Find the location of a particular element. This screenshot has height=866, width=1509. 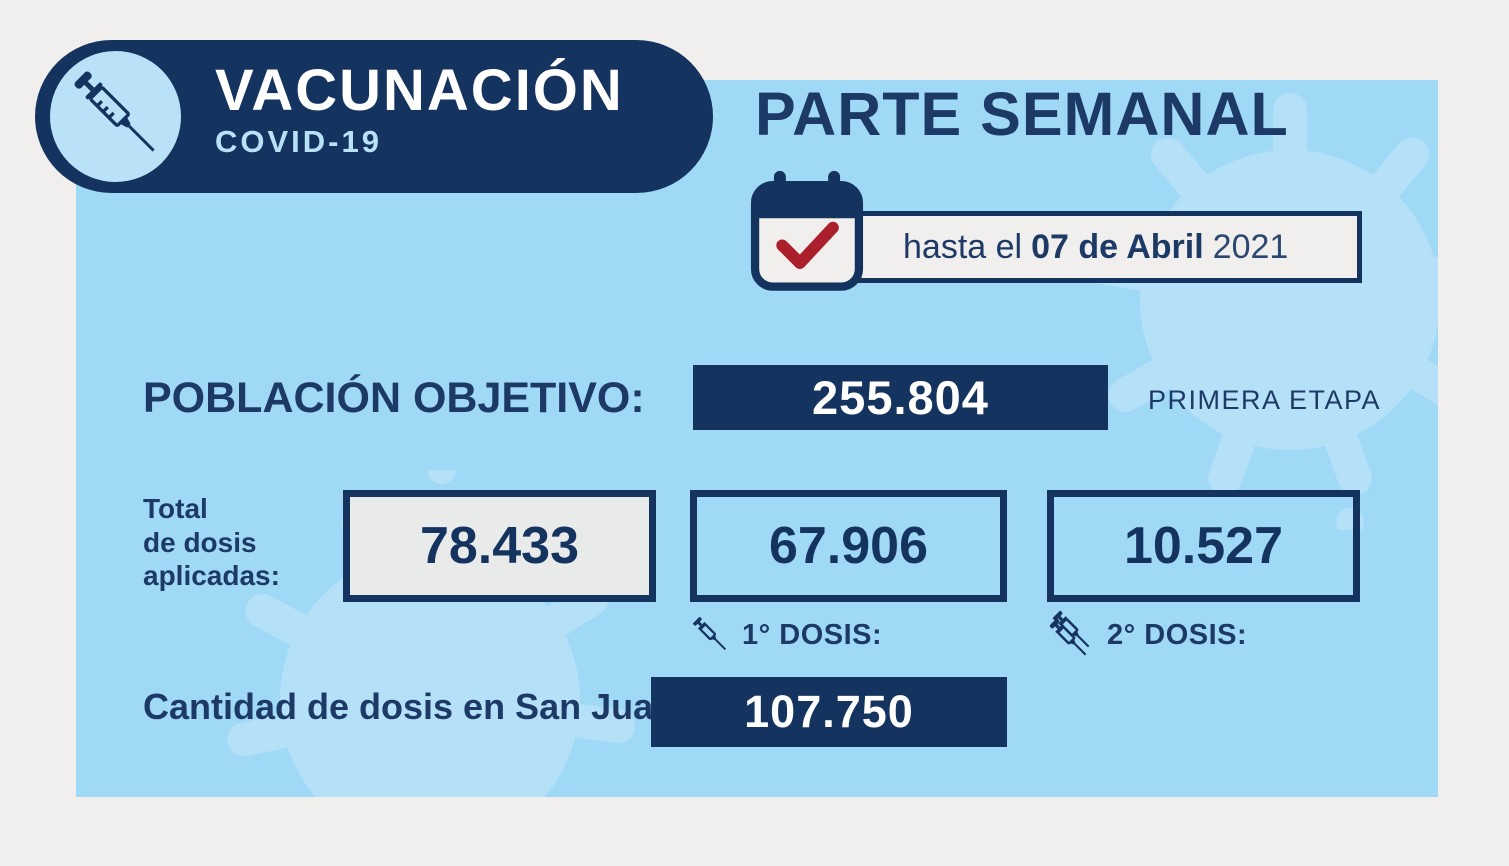

province-doses-label: Cantidad de dosis en San Juan: is located at coordinates (415, 706).